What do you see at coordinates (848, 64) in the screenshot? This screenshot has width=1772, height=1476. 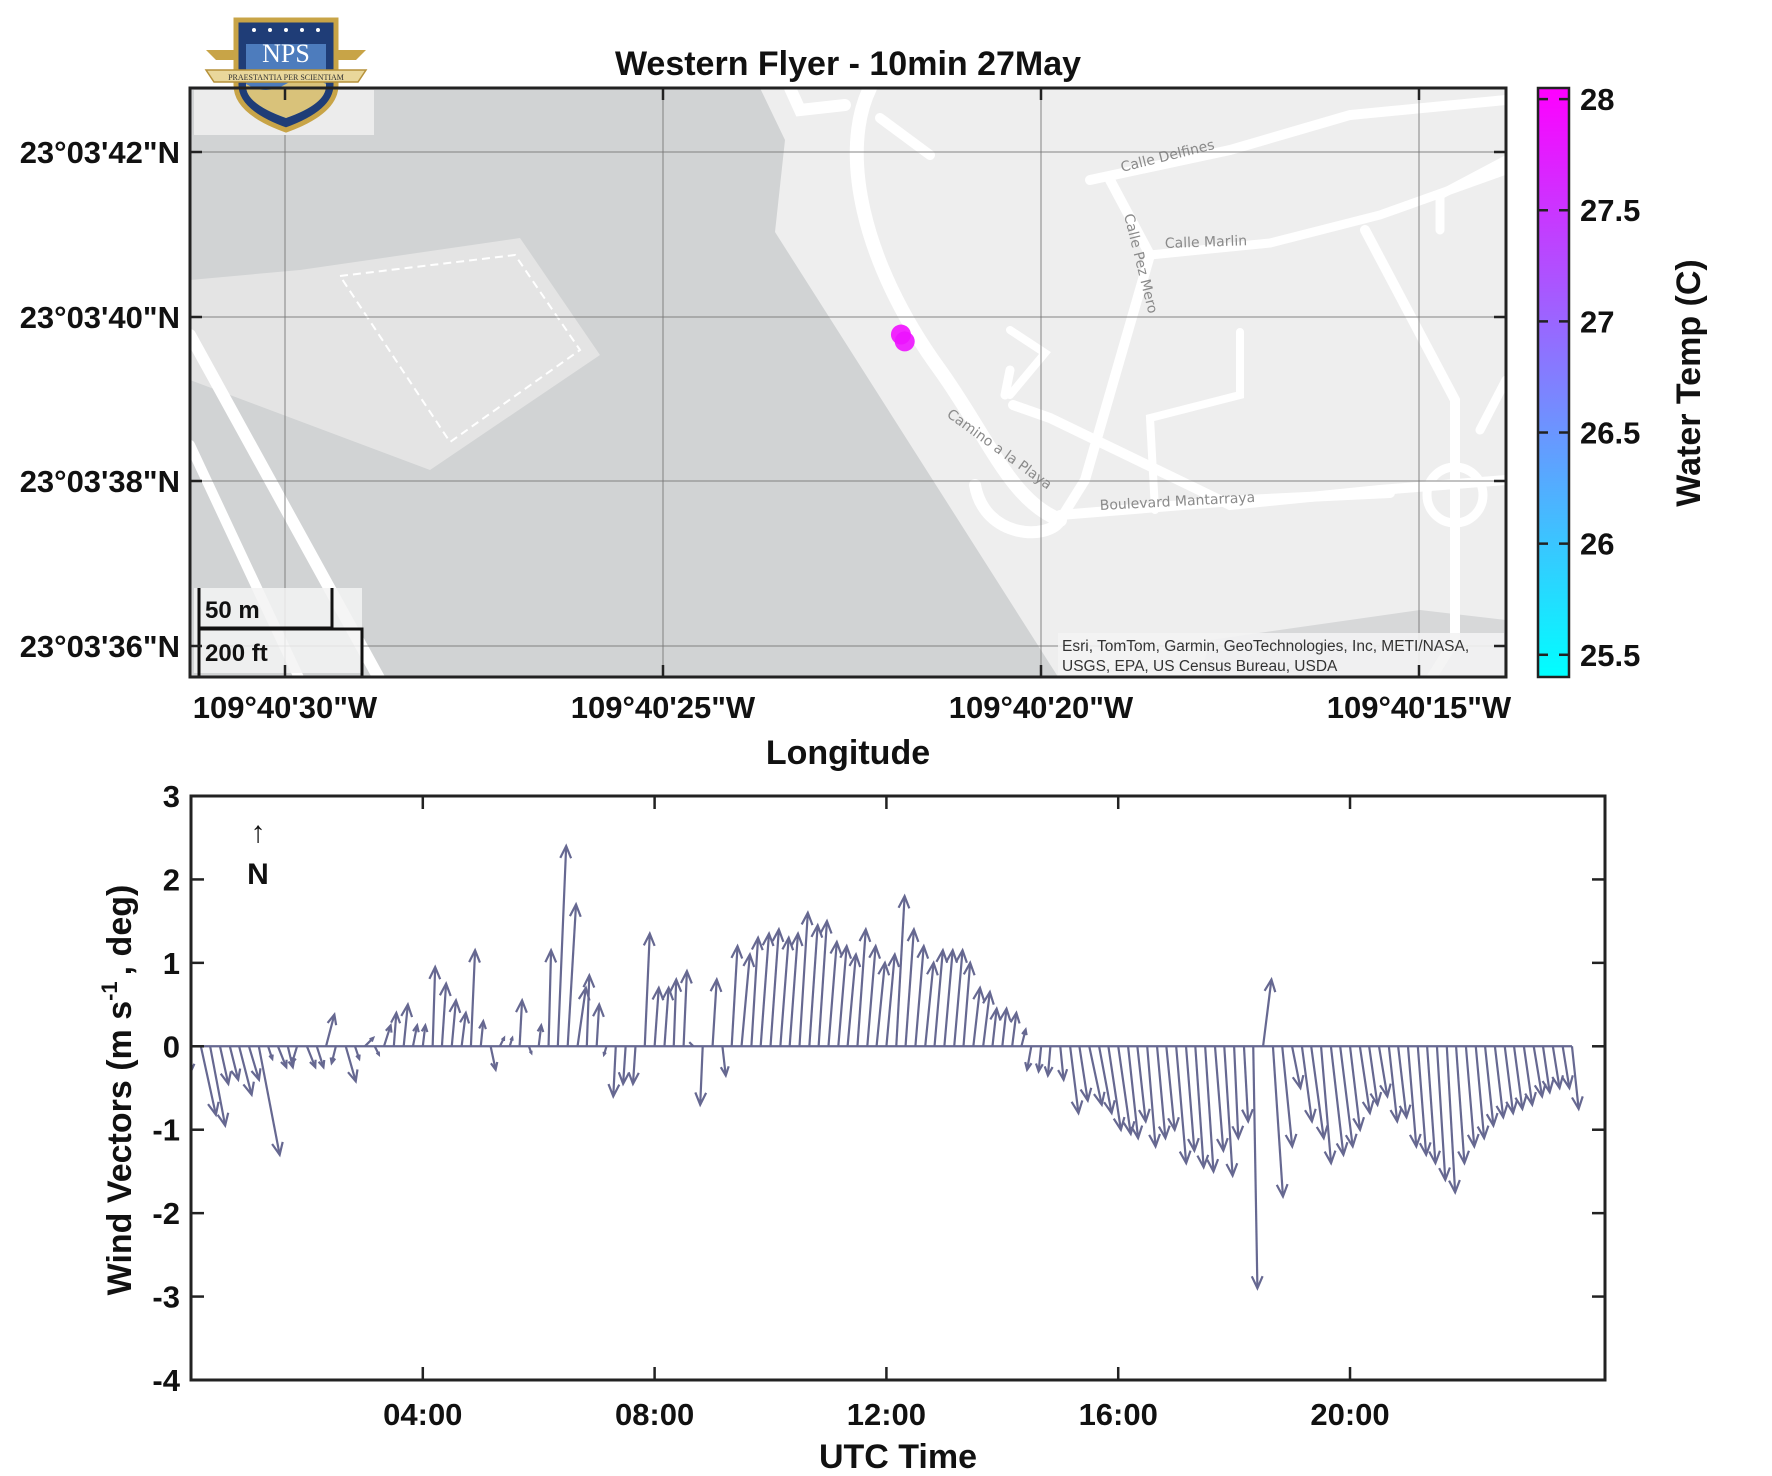 I see `map-title: Western Flyer - 10min 27May` at bounding box center [848, 64].